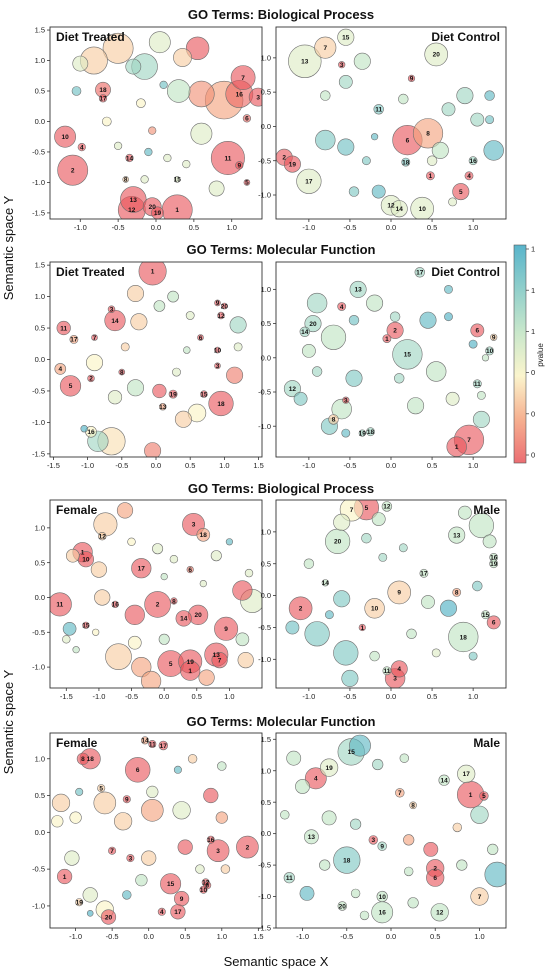 The height and width of the screenshot is (971, 550). I want to click on colorbar-tick-label: 0, so click(533, 455).